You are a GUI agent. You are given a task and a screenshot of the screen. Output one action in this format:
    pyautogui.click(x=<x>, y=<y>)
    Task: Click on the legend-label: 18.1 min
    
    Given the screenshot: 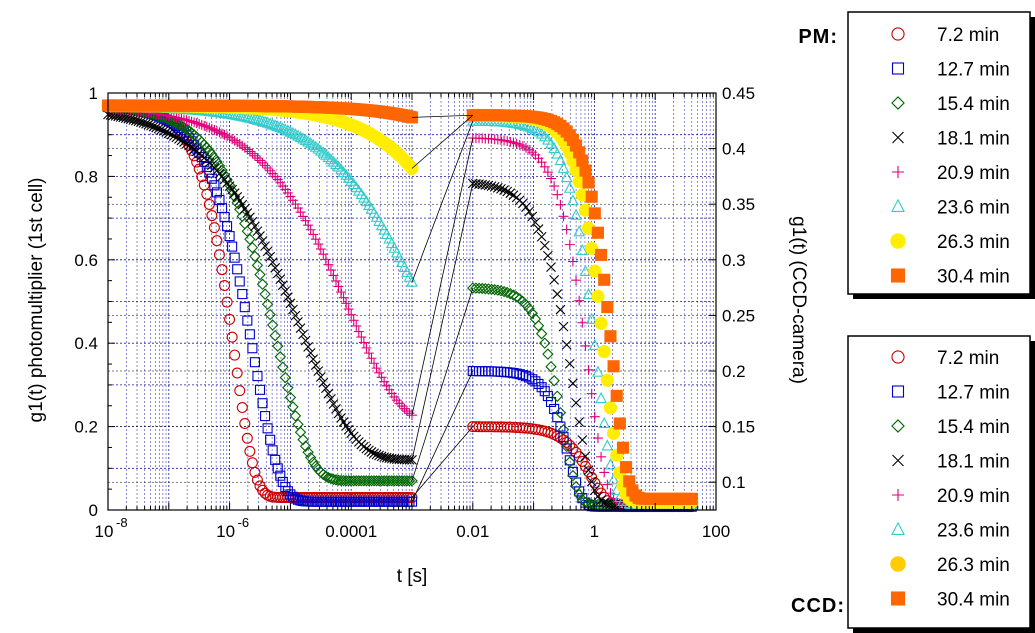 What is the action you would take?
    pyautogui.click(x=973, y=139)
    